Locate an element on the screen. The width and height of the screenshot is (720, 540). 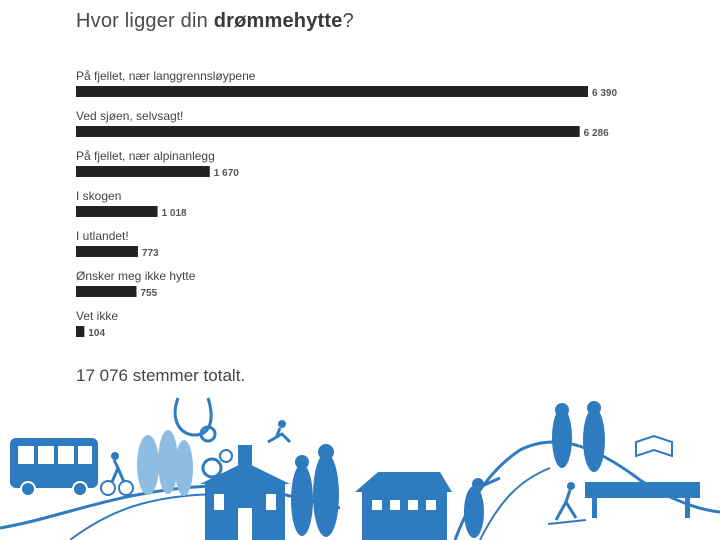
bar-value-label: 6 390 is located at coordinates (604, 93).